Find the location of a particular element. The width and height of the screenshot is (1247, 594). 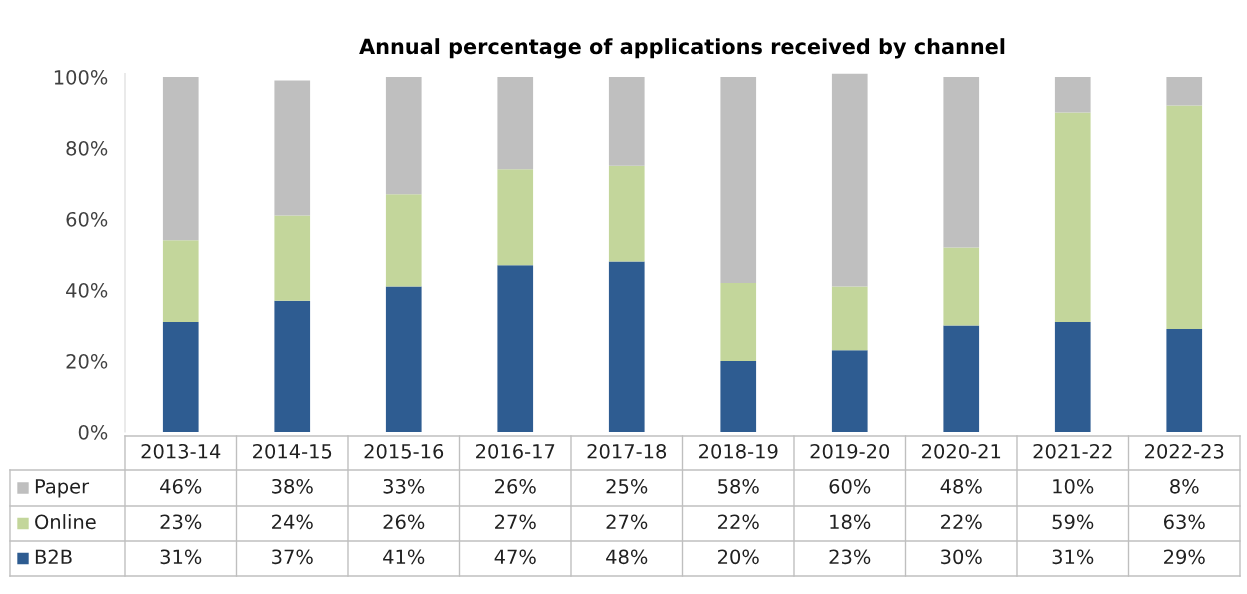

y-tick-label: 20% is located at coordinates (87, 361).